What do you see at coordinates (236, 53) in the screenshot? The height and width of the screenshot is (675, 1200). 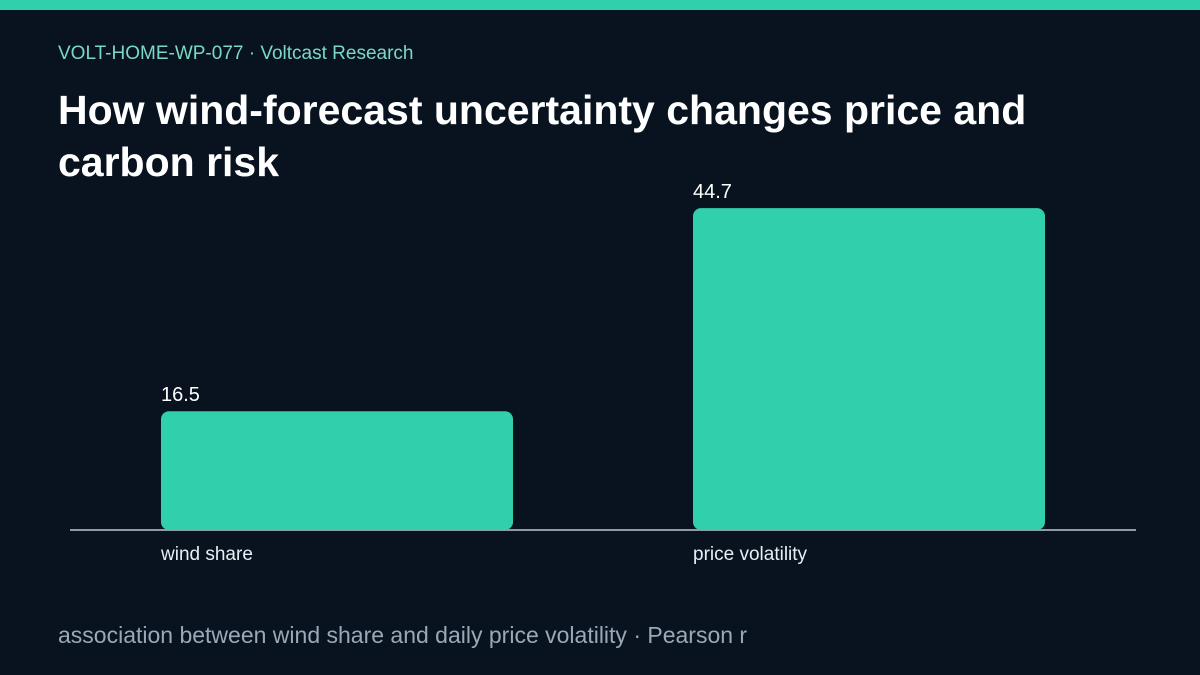 I see `report-kicker: VOLT-HOME-WP-077 · Voltcast Research` at bounding box center [236, 53].